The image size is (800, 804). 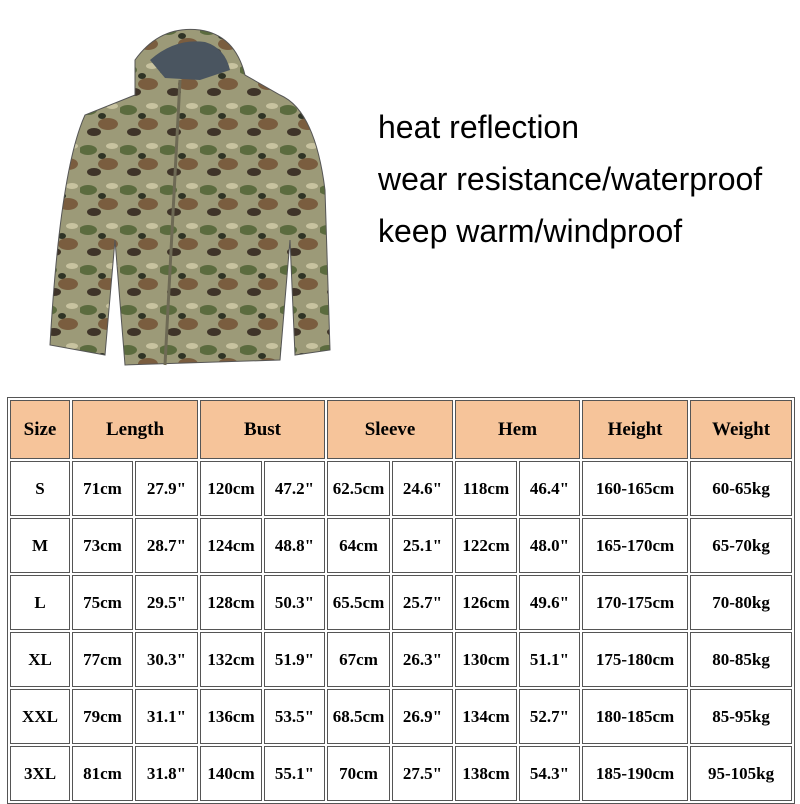 I want to click on header-cell: Length, so click(x=135, y=429).